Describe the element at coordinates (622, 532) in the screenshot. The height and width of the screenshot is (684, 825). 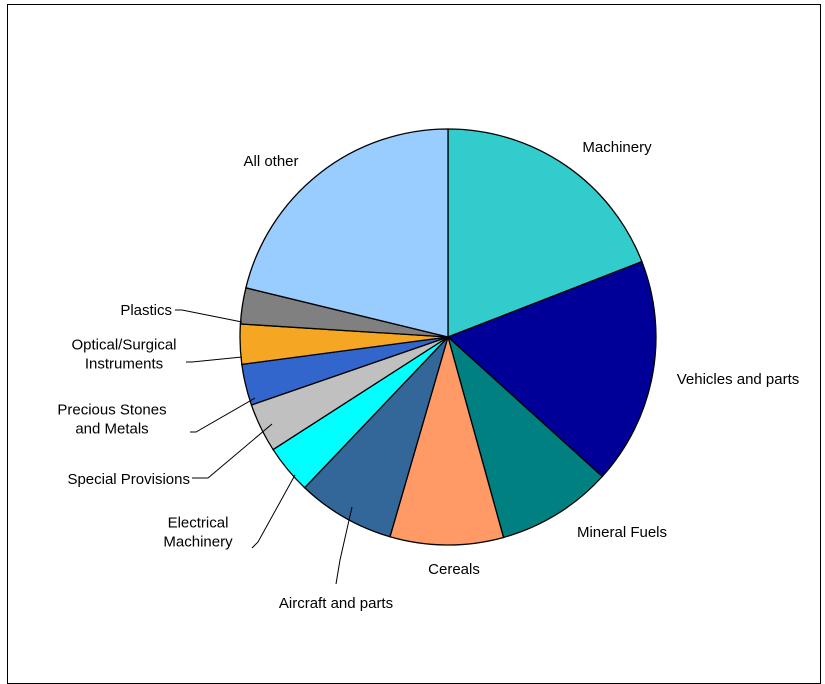
I see `slice-label-mineral-fuels: Mineral Fuels` at that location.